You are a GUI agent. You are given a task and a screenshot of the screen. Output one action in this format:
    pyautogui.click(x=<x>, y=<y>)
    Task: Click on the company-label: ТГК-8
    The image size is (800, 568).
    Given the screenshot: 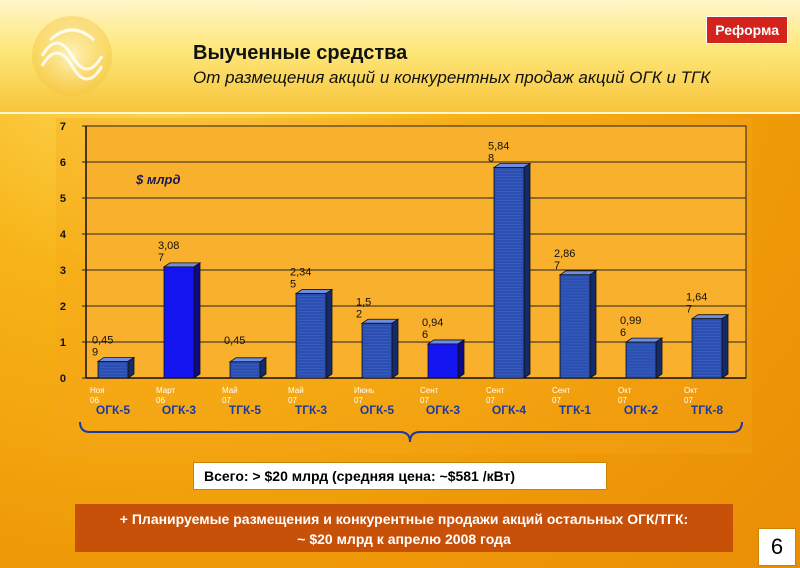 What is the action you would take?
    pyautogui.click(x=707, y=410)
    